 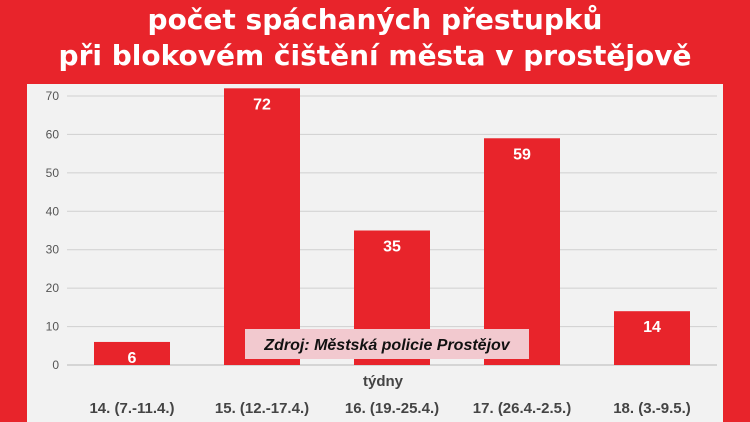 What do you see at coordinates (132, 358) in the screenshot?
I see `data-label: 6` at bounding box center [132, 358].